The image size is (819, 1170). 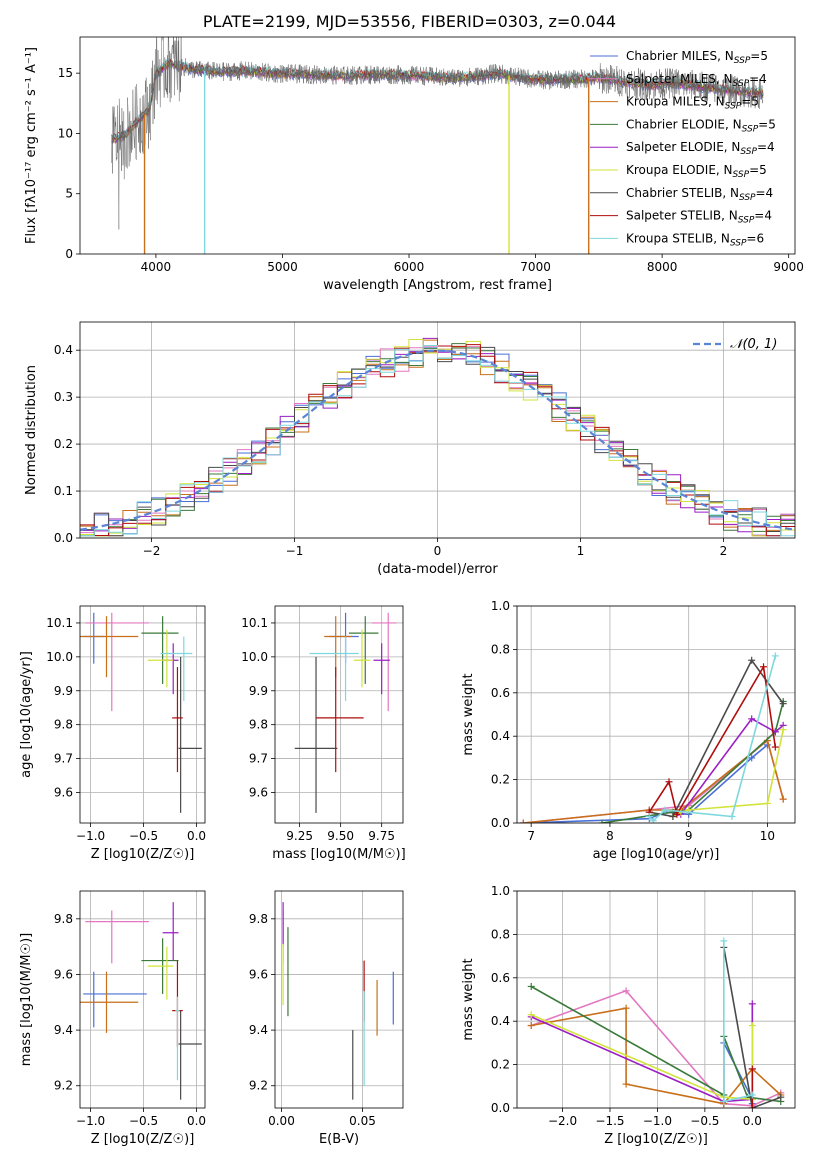 What do you see at coordinates (655, 1044) in the screenshot?
I see `series-line-chabrier_elodie` at bounding box center [655, 1044].